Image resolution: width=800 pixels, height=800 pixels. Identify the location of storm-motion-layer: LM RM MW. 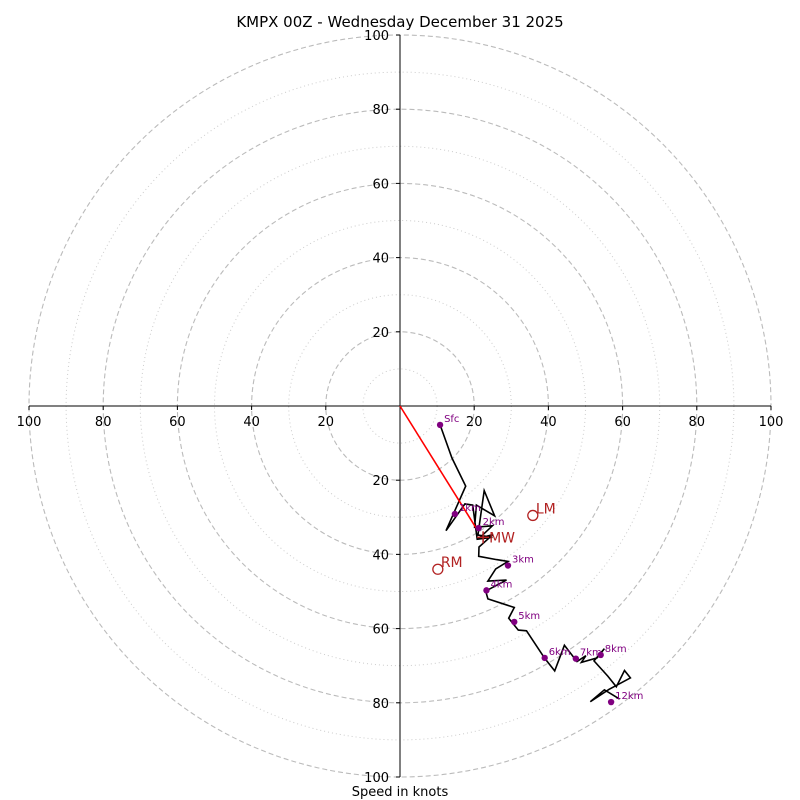
(477, 490).